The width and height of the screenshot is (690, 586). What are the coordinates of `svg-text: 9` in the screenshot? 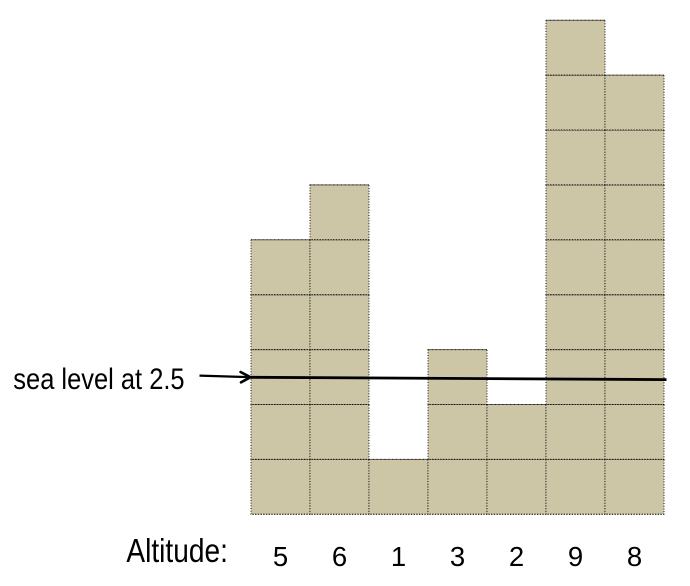 It's located at (575, 556).